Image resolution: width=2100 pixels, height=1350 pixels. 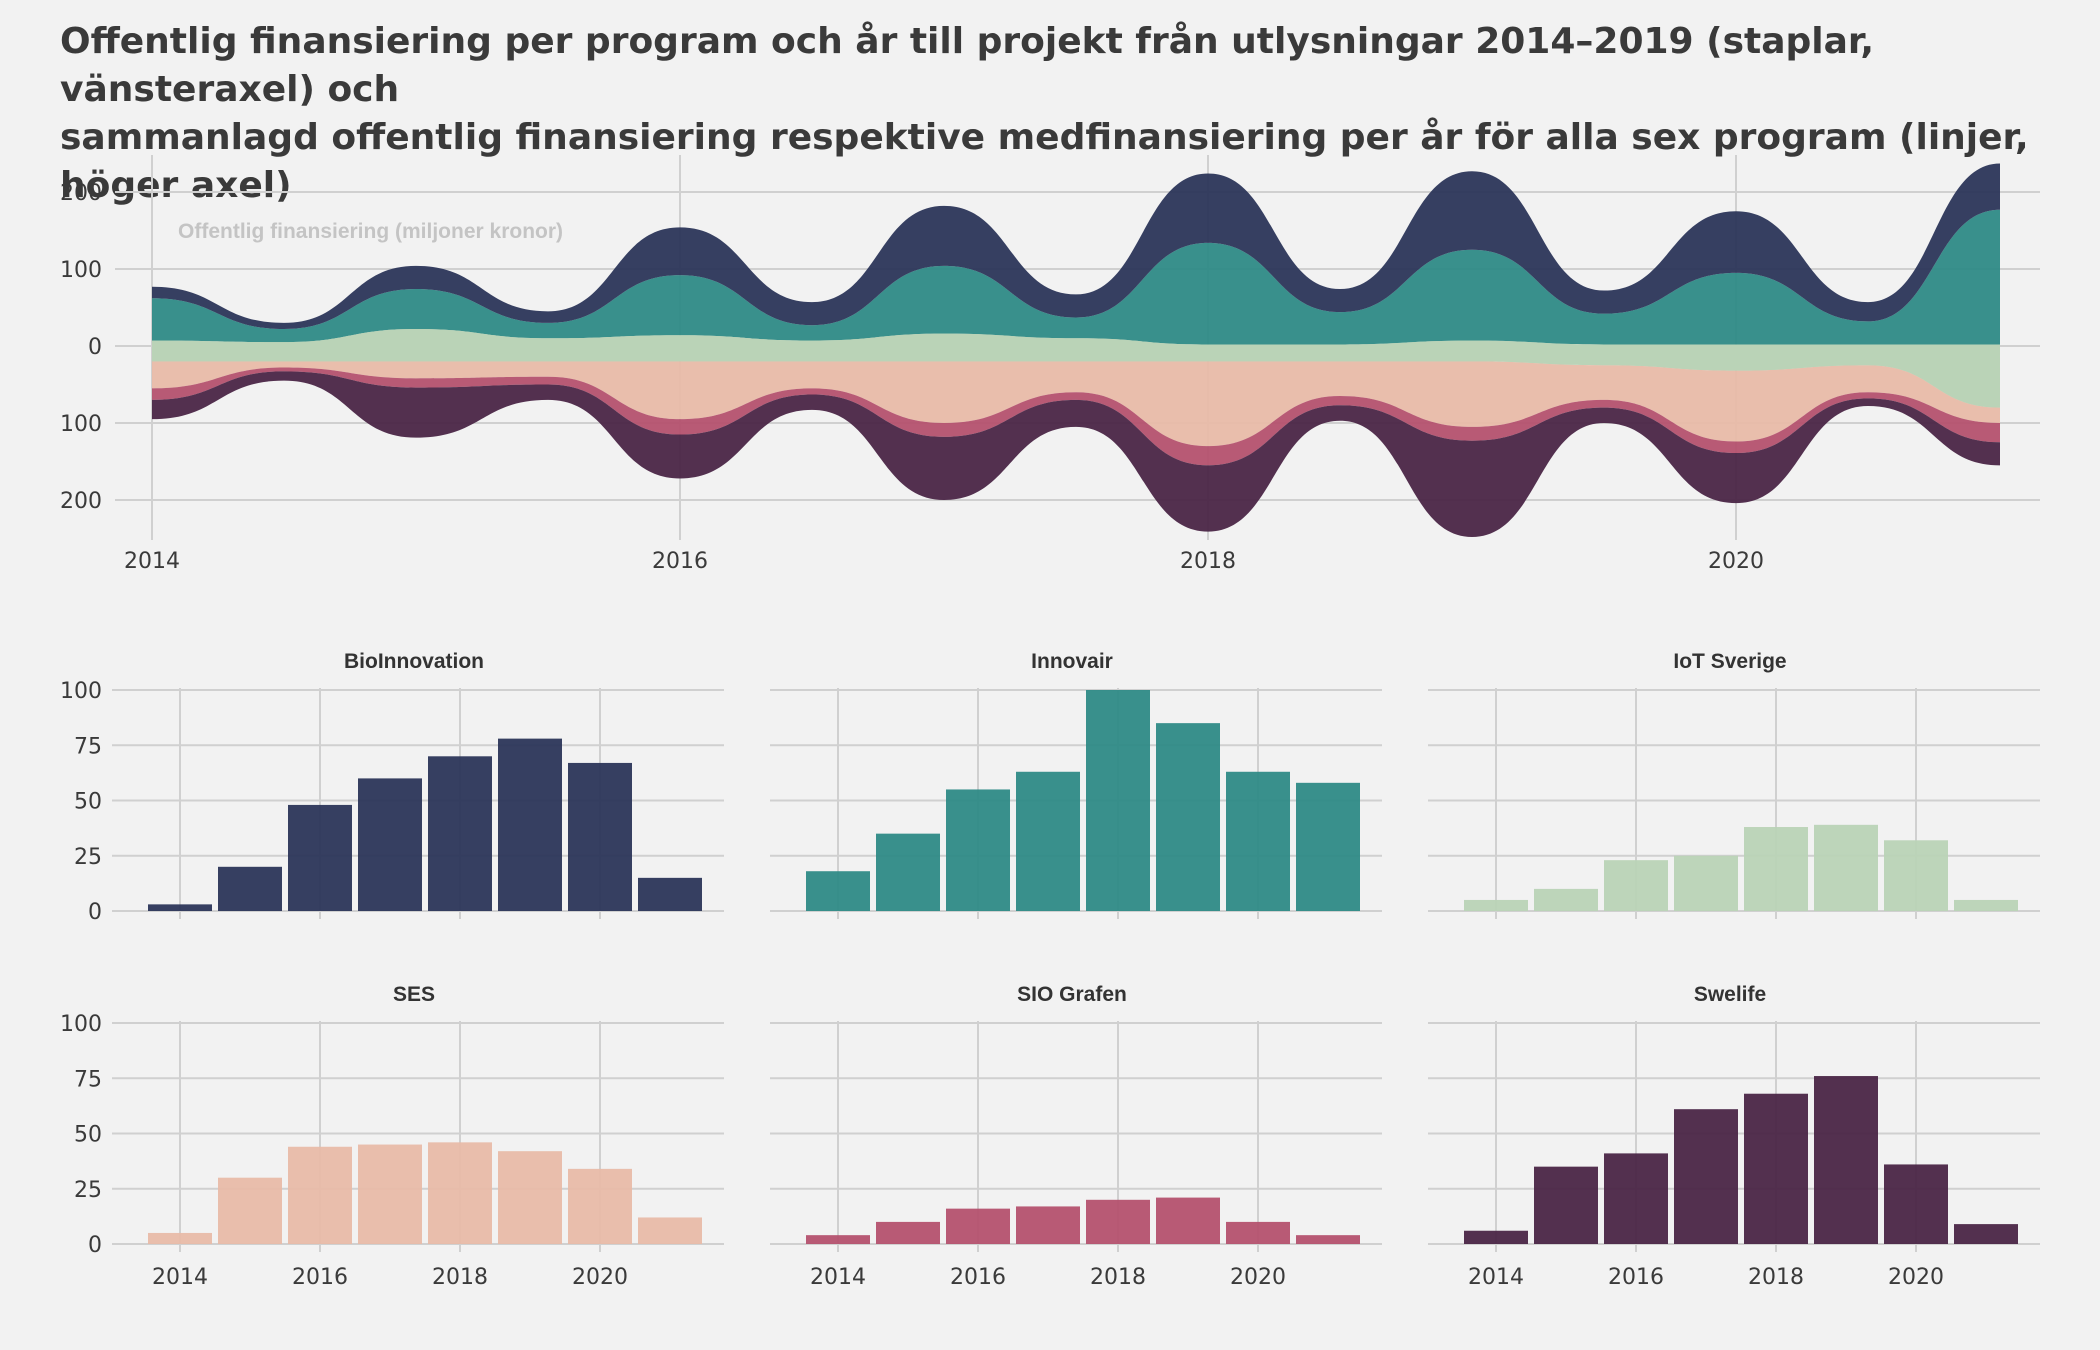 I want to click on bar-panel-swelife: Swelife 2014 2016 2018 2020, so click(x=1734, y=1136).